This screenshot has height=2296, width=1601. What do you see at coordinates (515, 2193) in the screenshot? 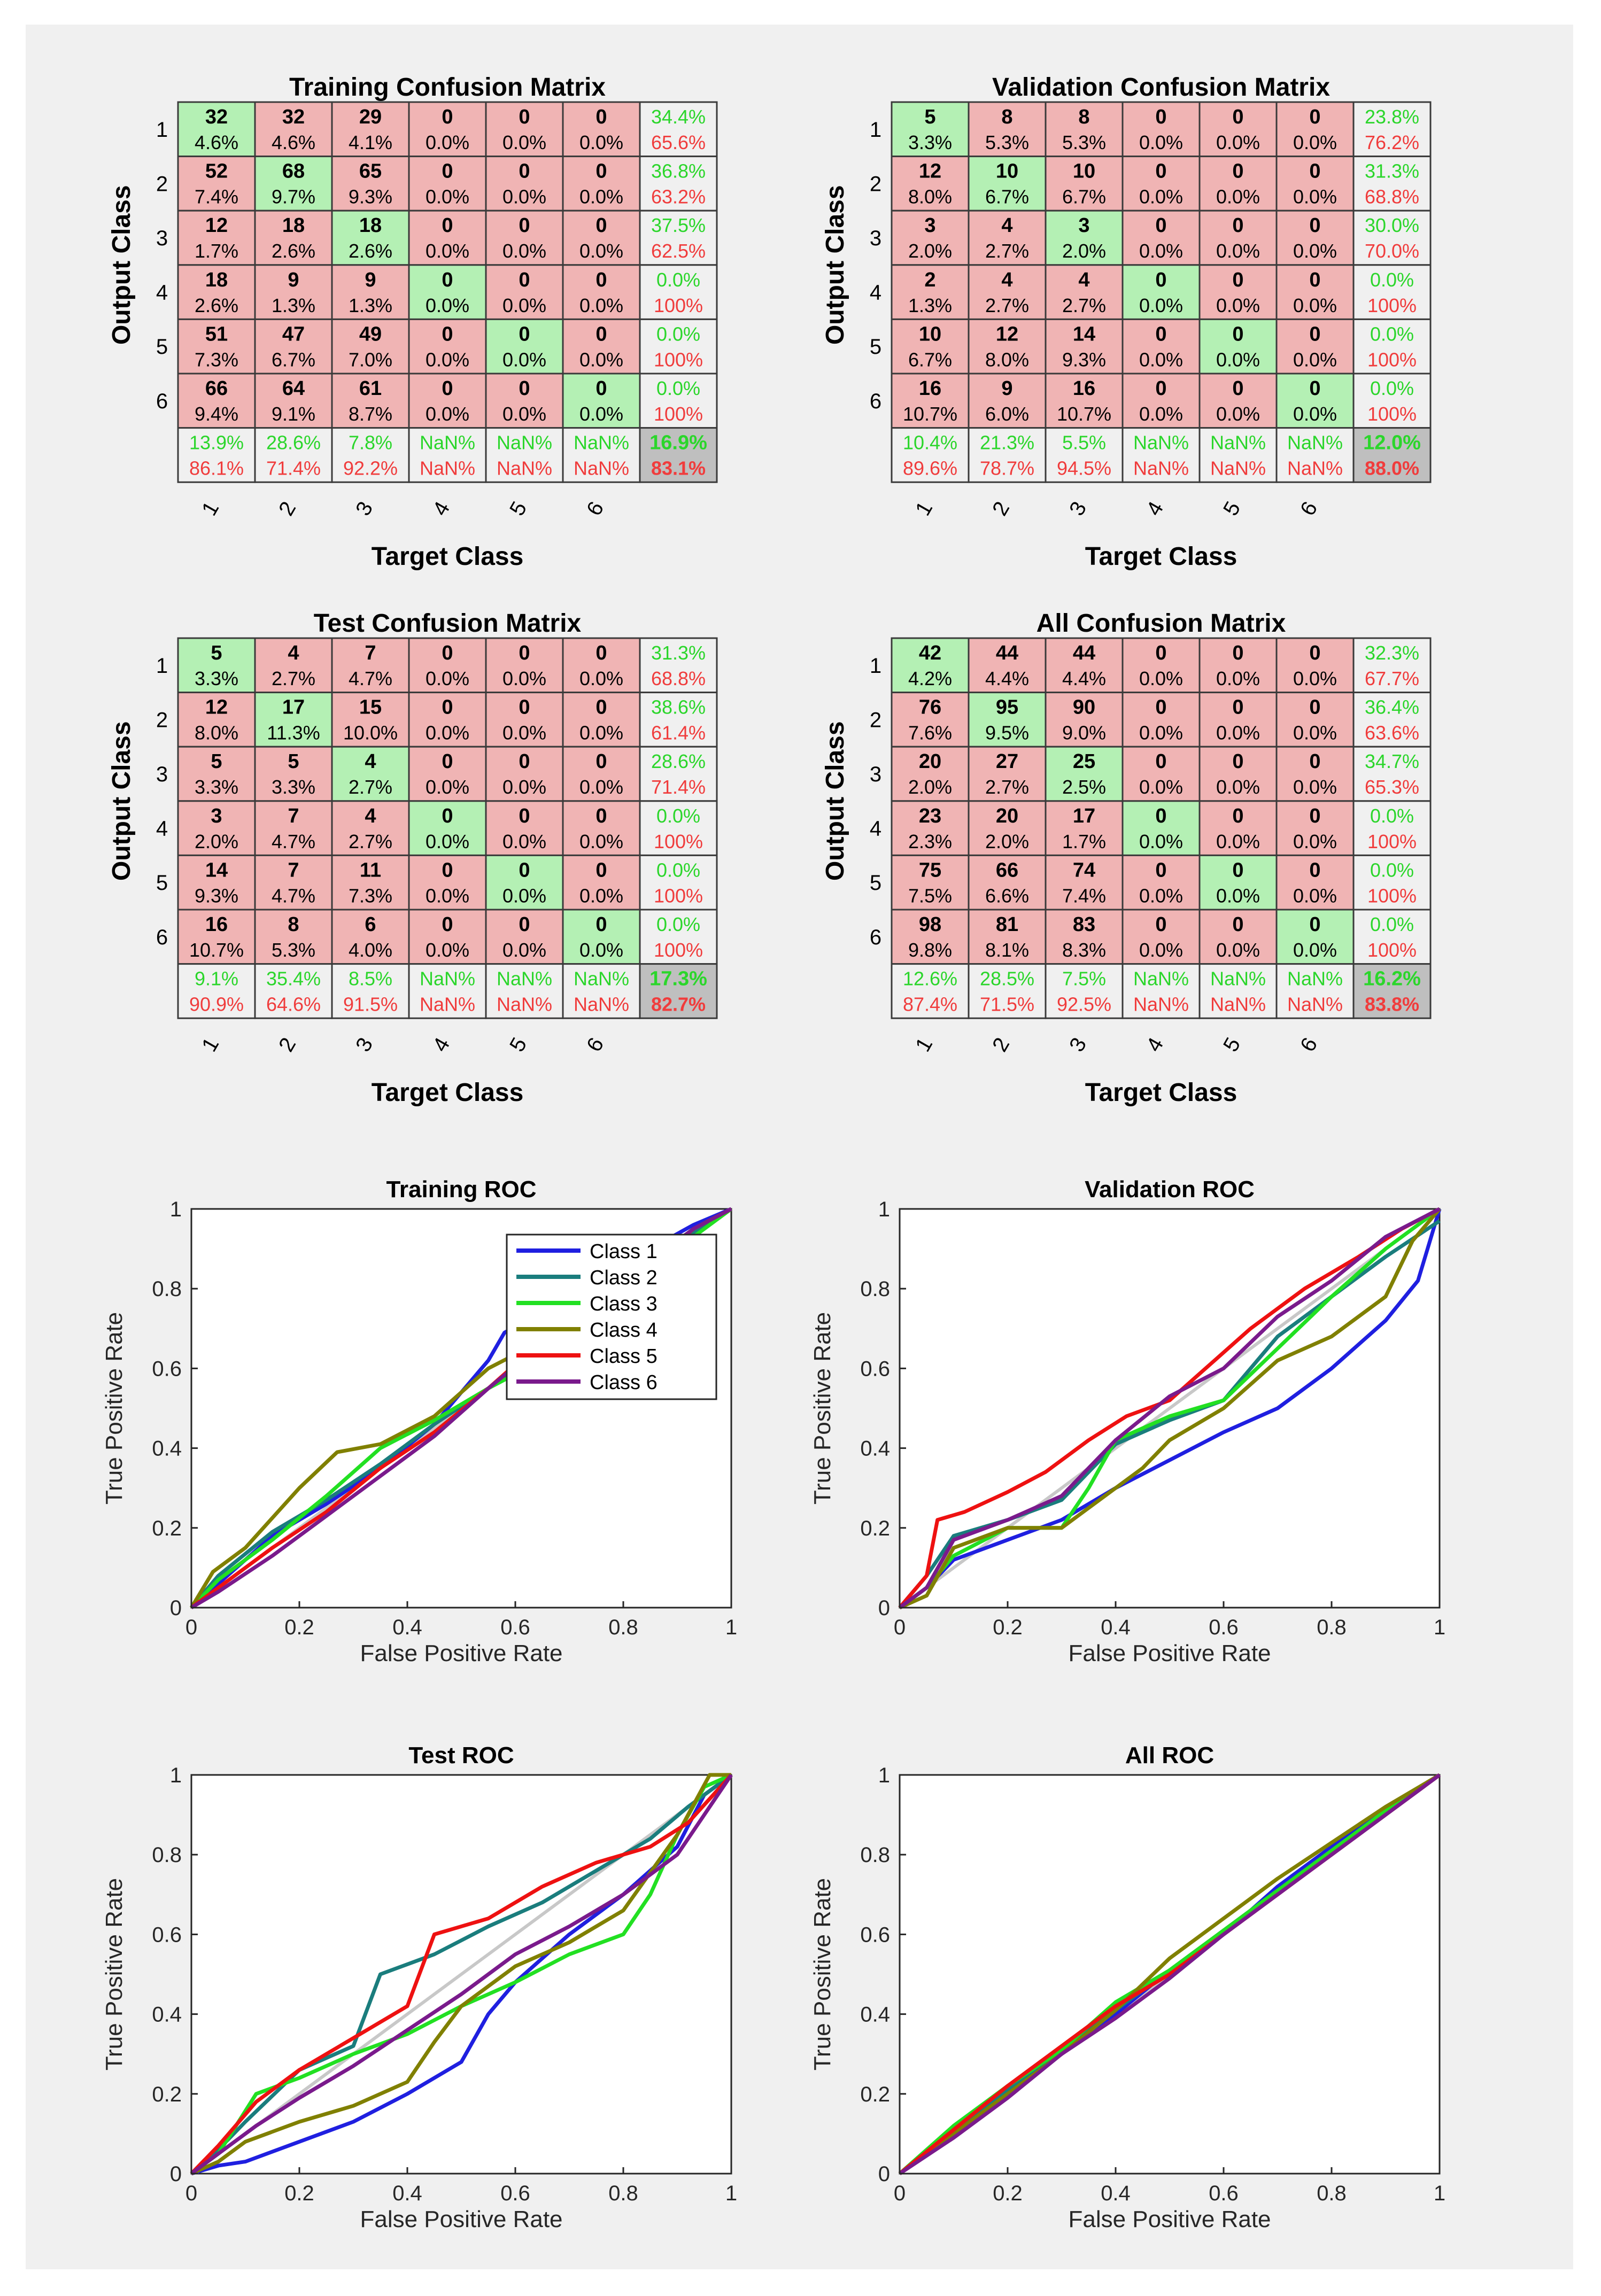
I see `x-tick-label: 0.6` at bounding box center [515, 2193].